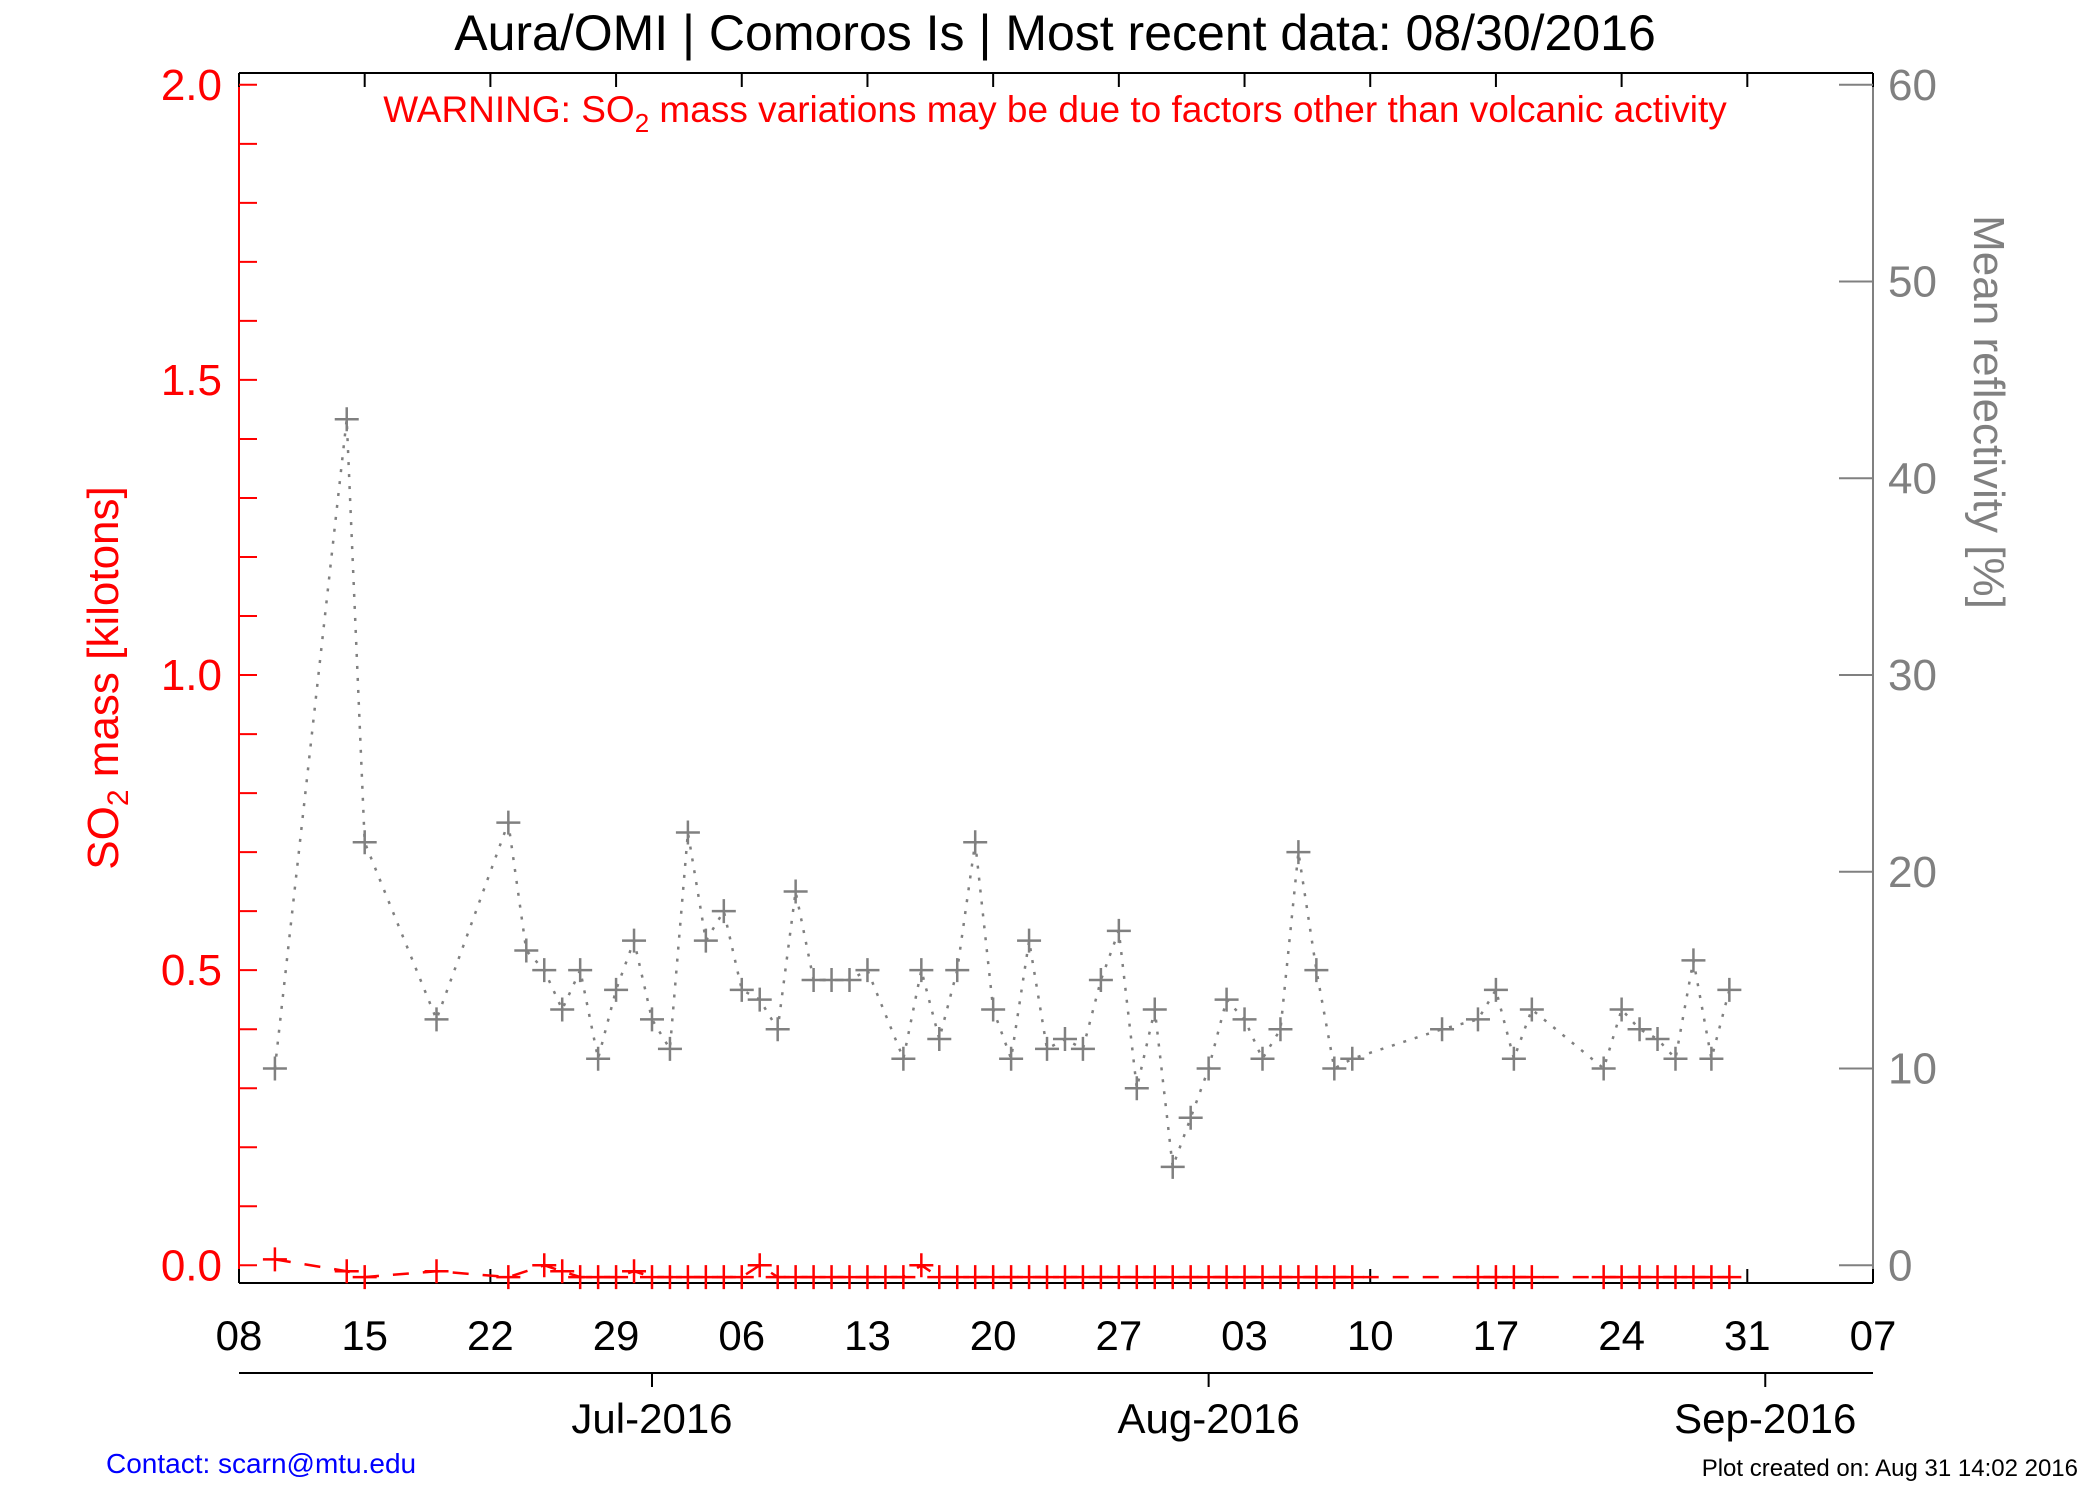 The width and height of the screenshot is (2100, 1500). What do you see at coordinates (1873, 1335) in the screenshot?
I see `x-tick-label: 07` at bounding box center [1873, 1335].